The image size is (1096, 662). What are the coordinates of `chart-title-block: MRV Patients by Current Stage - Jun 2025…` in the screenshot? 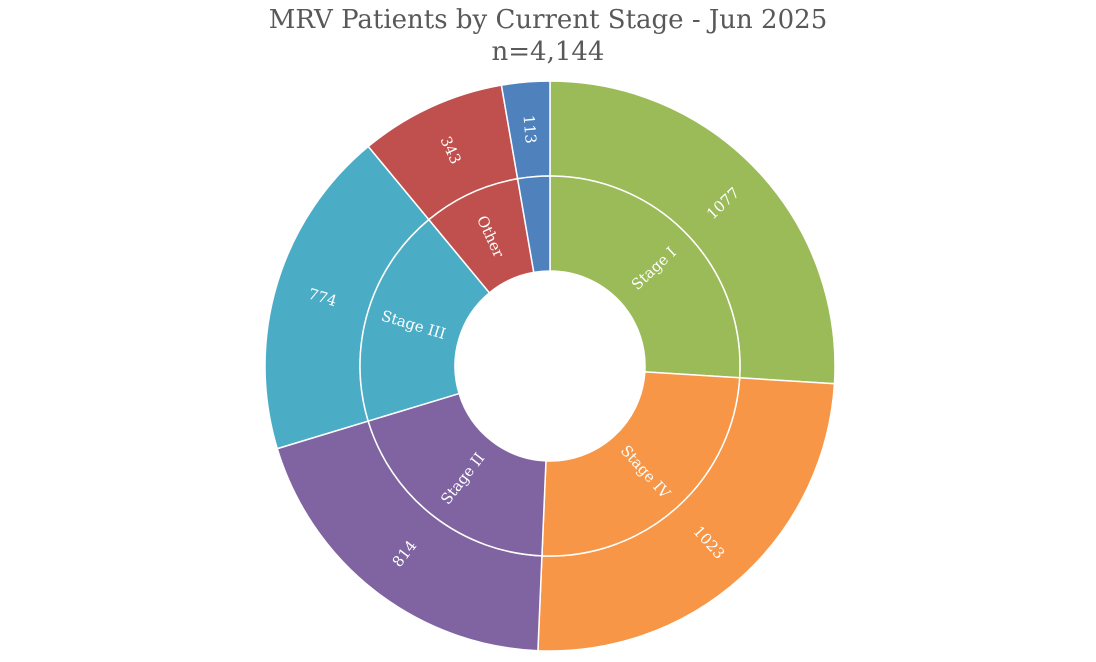 It's located at (548, 36).